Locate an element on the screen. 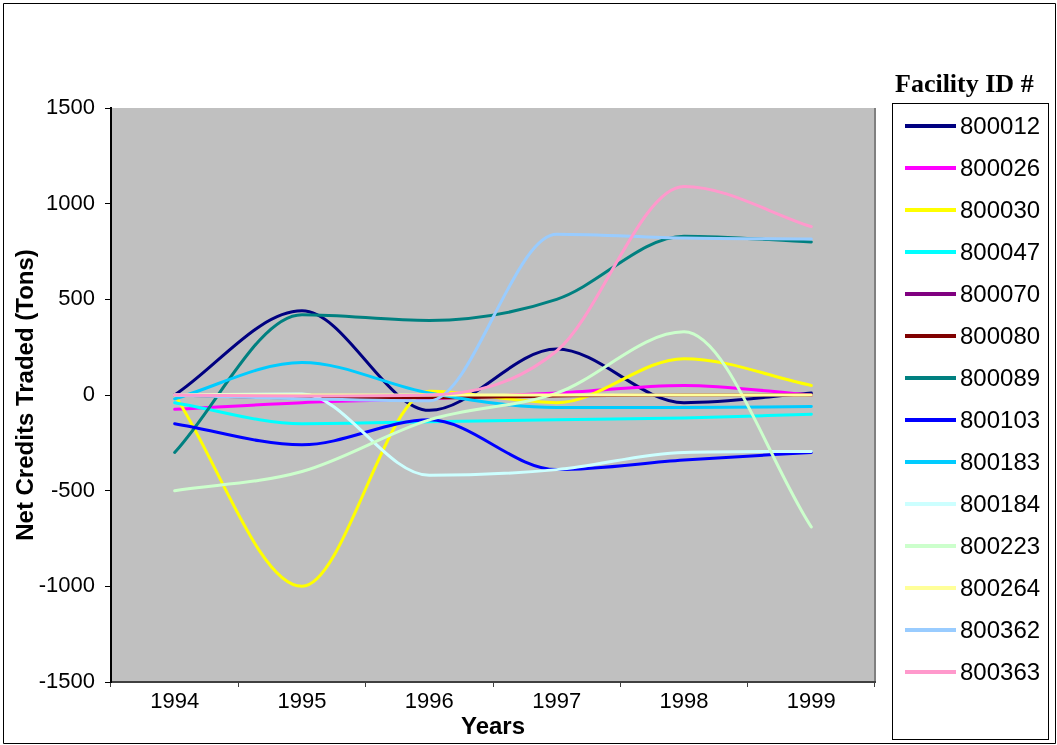  legend-label: 800362 is located at coordinates (1000, 630).